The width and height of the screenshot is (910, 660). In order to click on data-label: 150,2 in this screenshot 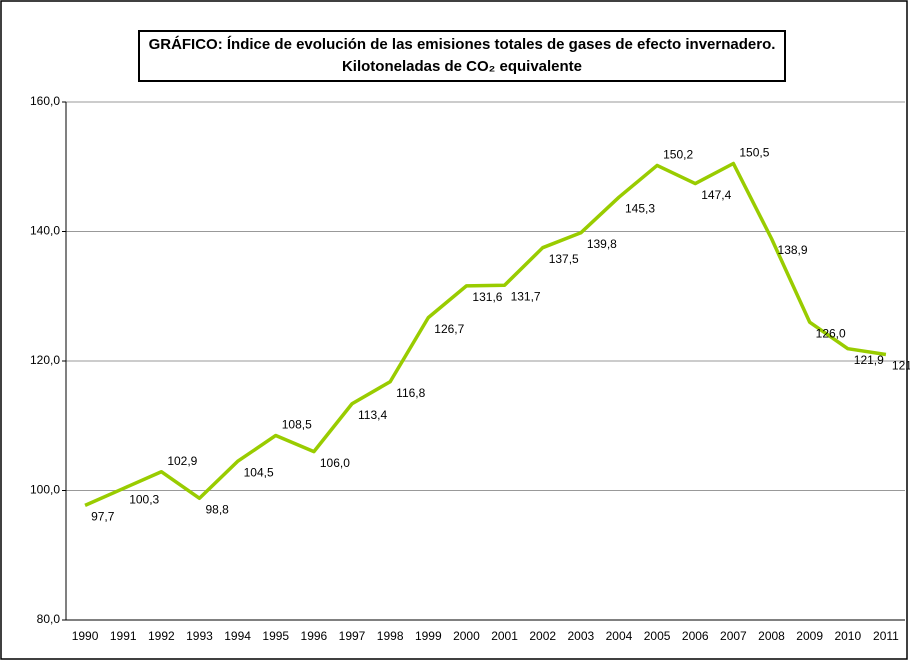, I will do `click(678, 155)`.